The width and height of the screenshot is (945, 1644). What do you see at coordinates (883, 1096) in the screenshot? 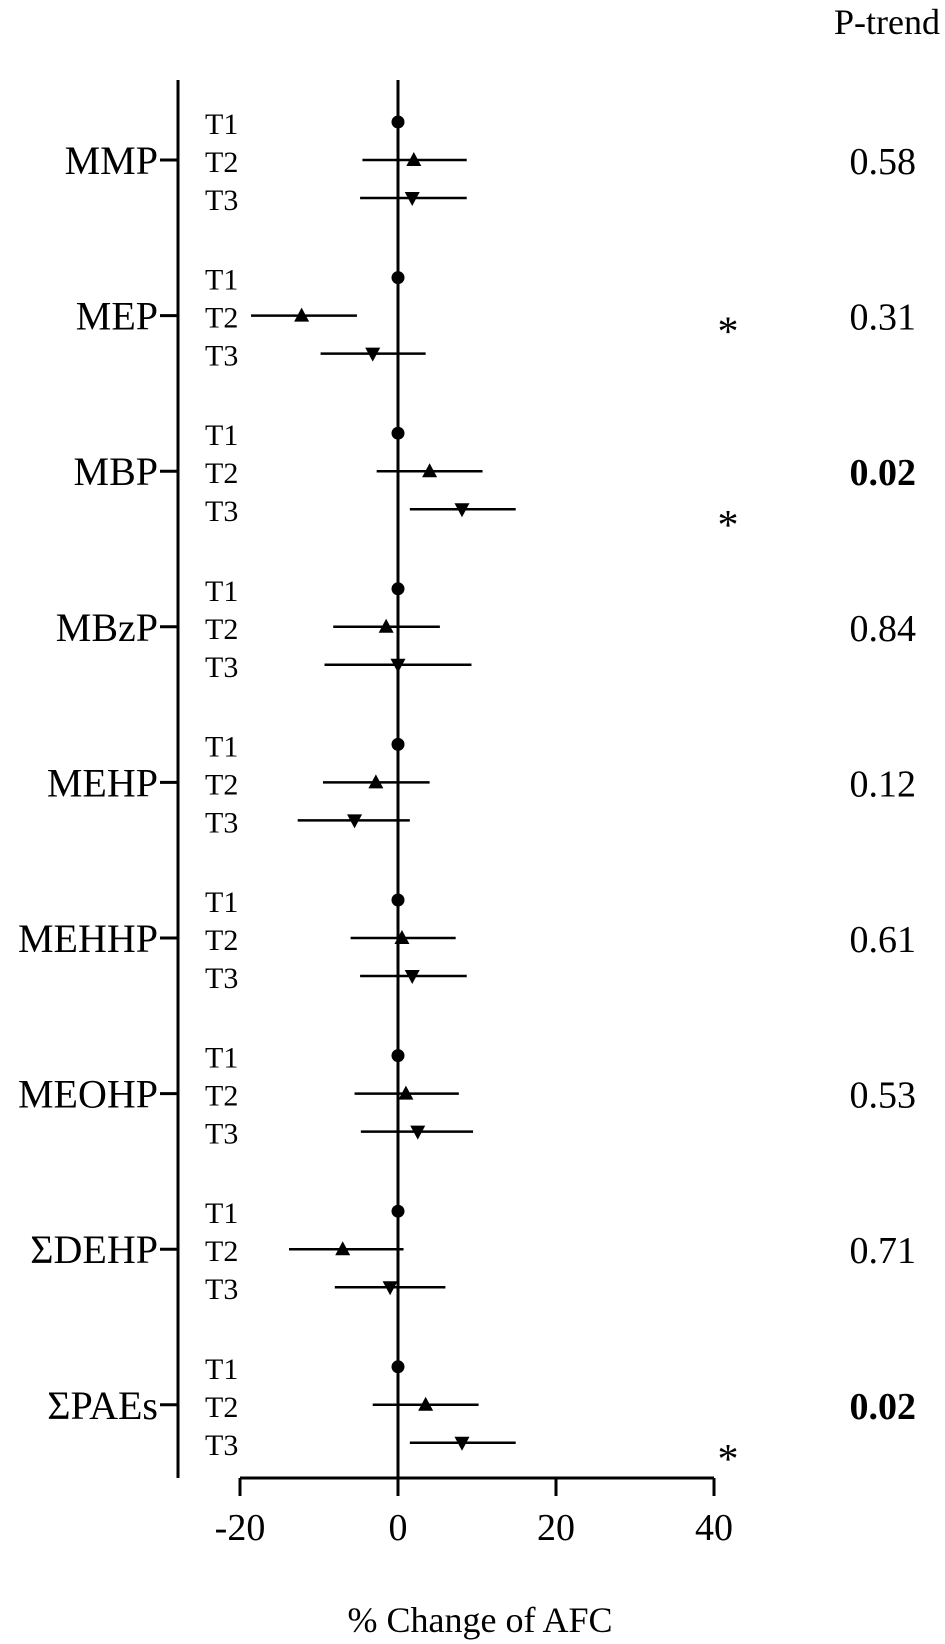
I see `ptrend-value: 0.53` at bounding box center [883, 1096].